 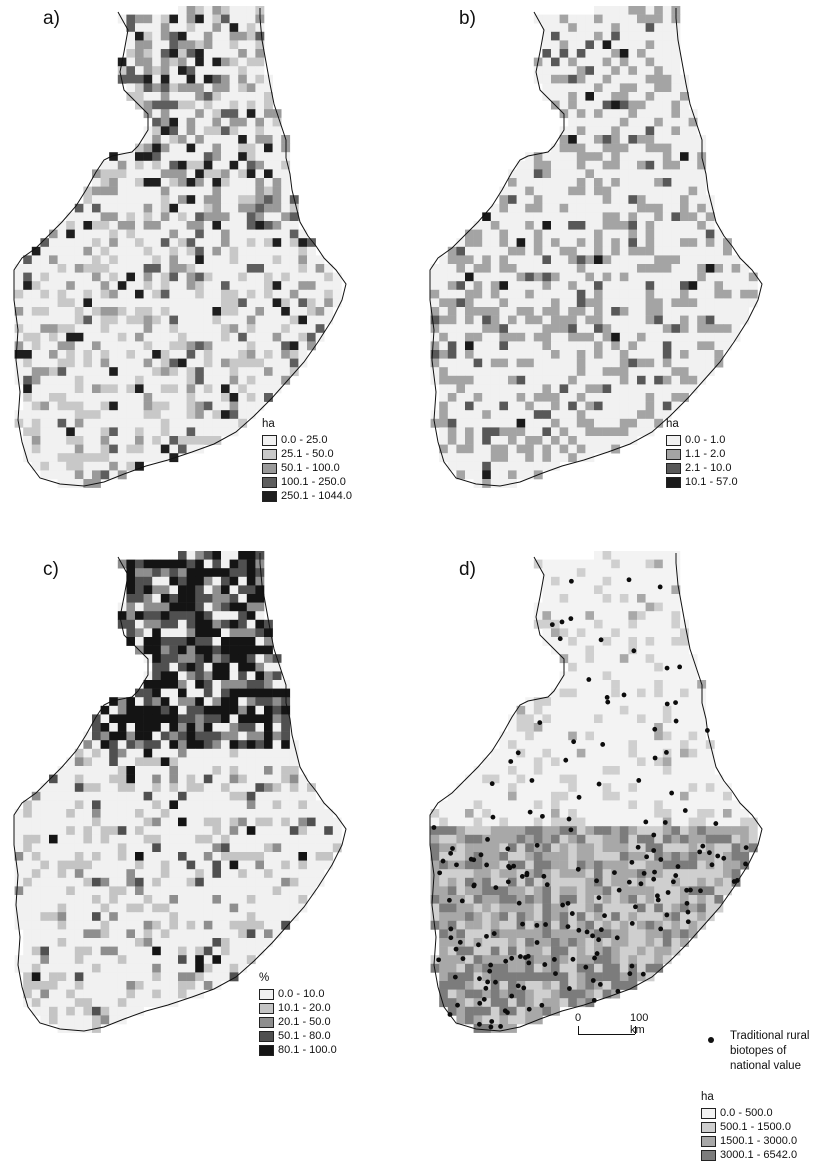 What do you see at coordinates (269, 468) in the screenshot?
I see `legend-swatch` at bounding box center [269, 468].